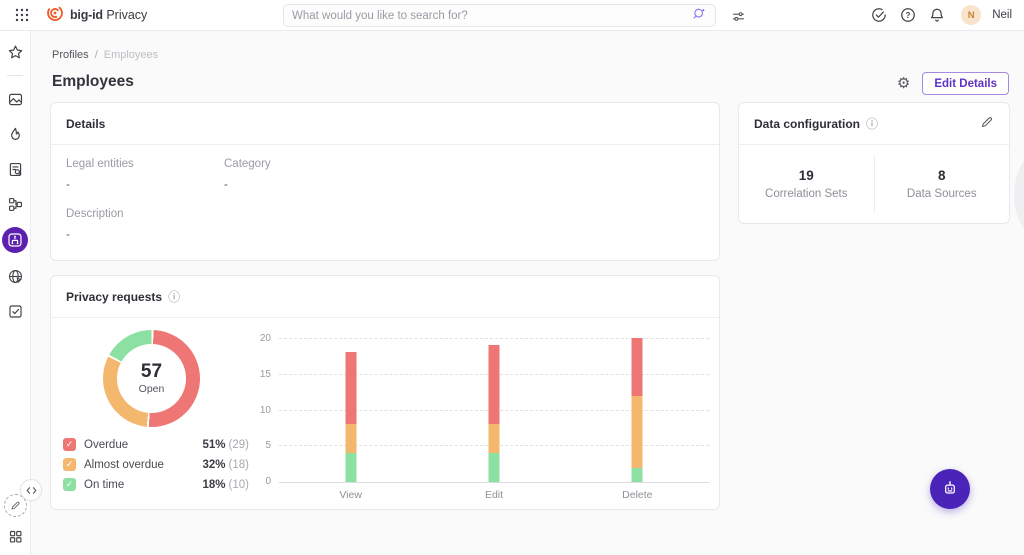 Image resolution: width=1024 pixels, height=555 pixels. What do you see at coordinates (942, 184) in the screenshot?
I see `data-sources-stat: 8 Data Sources` at bounding box center [942, 184].